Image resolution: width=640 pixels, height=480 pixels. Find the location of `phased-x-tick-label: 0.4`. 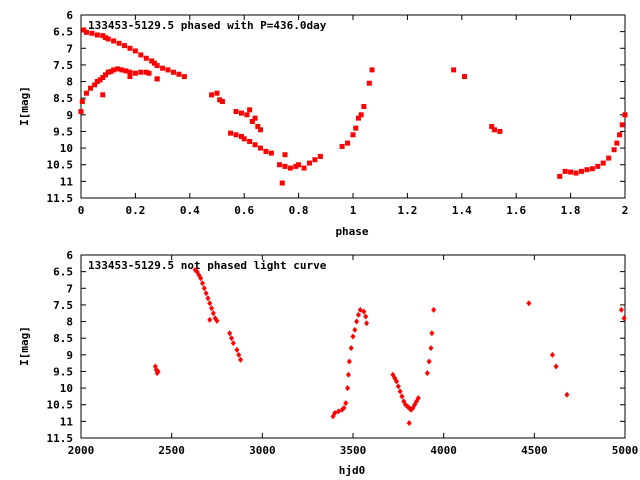

phased-x-tick-label: 0.4 is located at coordinates (190, 210).